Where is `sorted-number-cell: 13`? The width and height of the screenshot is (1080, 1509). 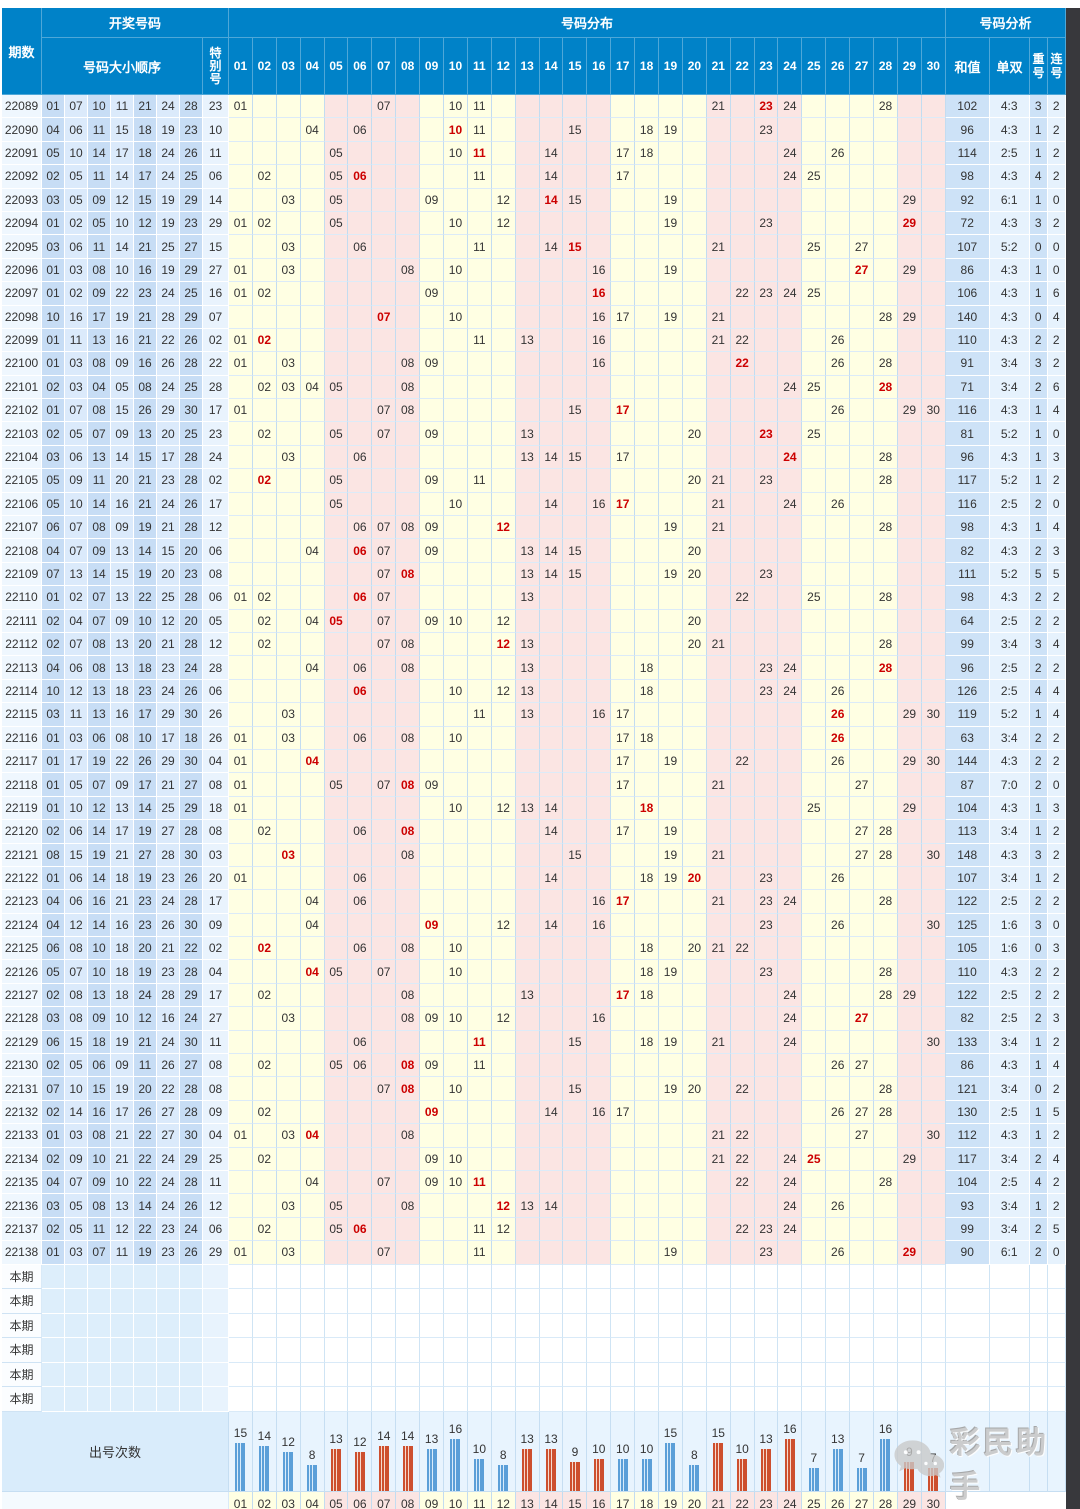 sorted-number-cell: 13 is located at coordinates (145, 434).